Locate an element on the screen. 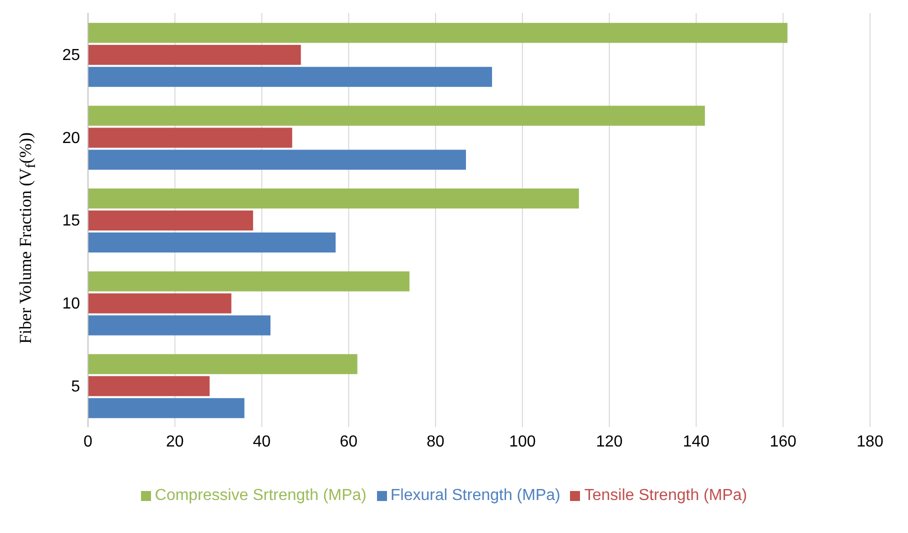  y-tick-label: 15 is located at coordinates (71, 221).